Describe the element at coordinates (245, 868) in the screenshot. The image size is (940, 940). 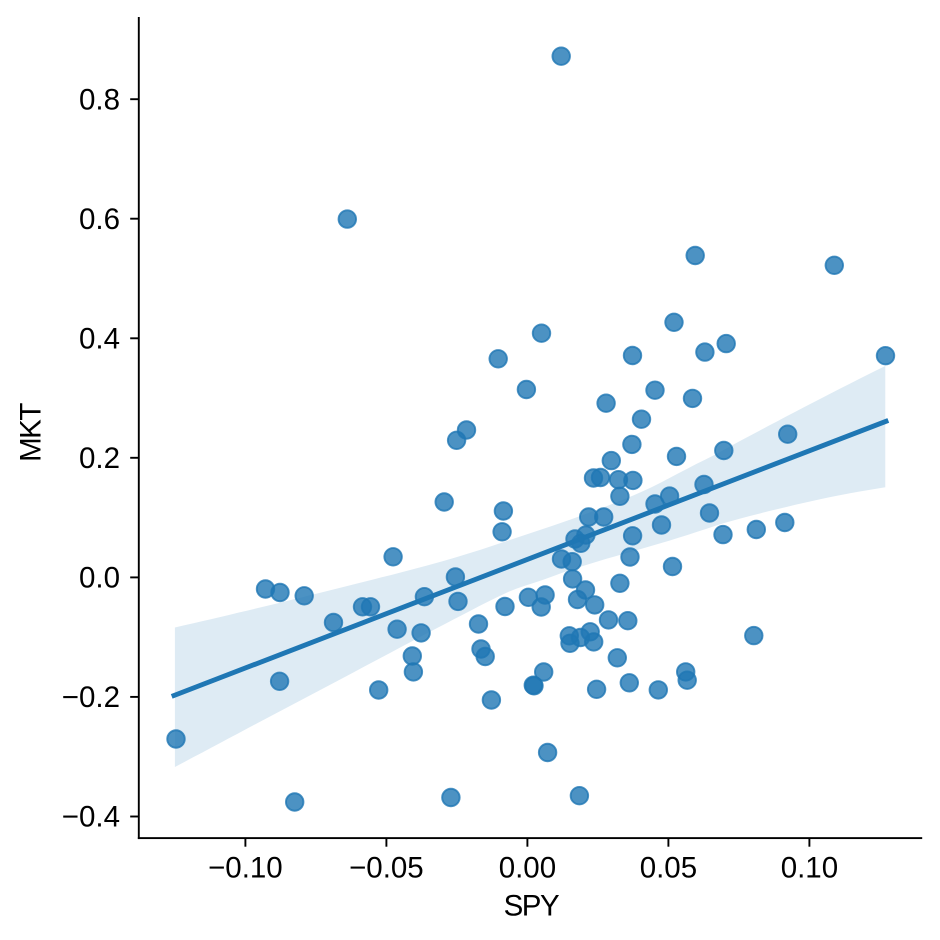
I see `svg-text: −0.10` at that location.